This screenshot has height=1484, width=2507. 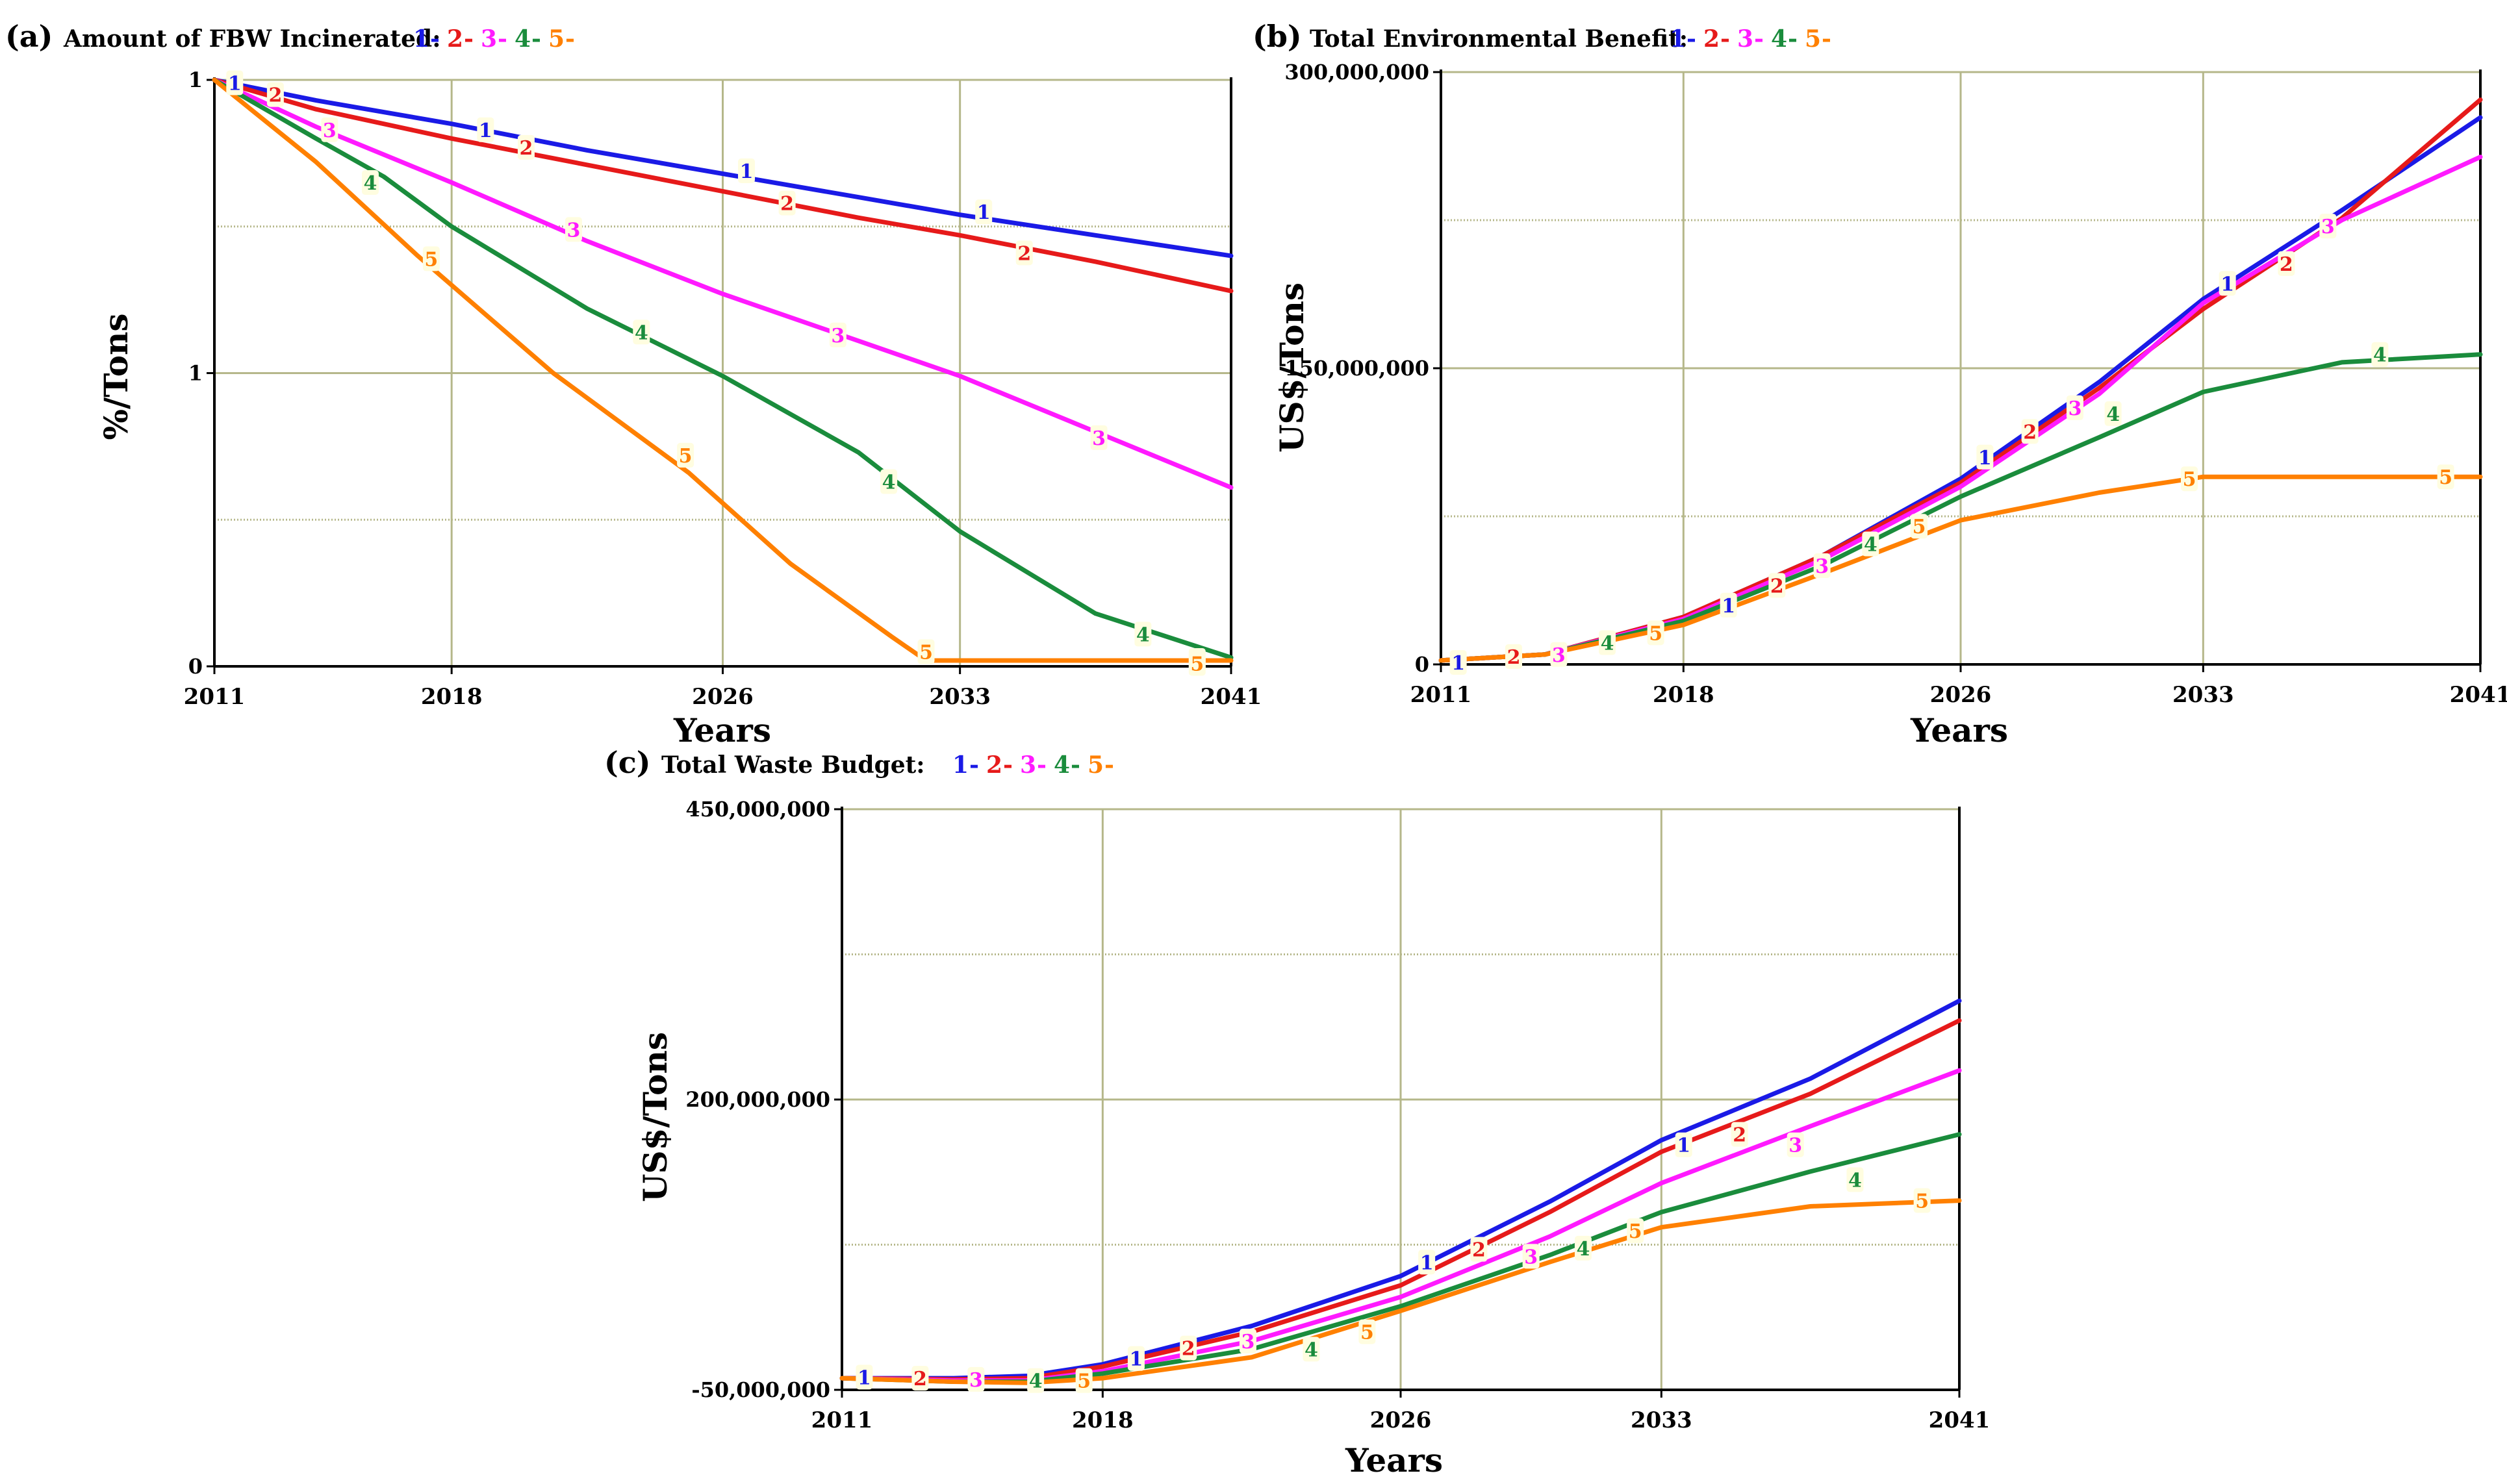 I want to click on legend-item-5: 5, so click(x=557, y=39).